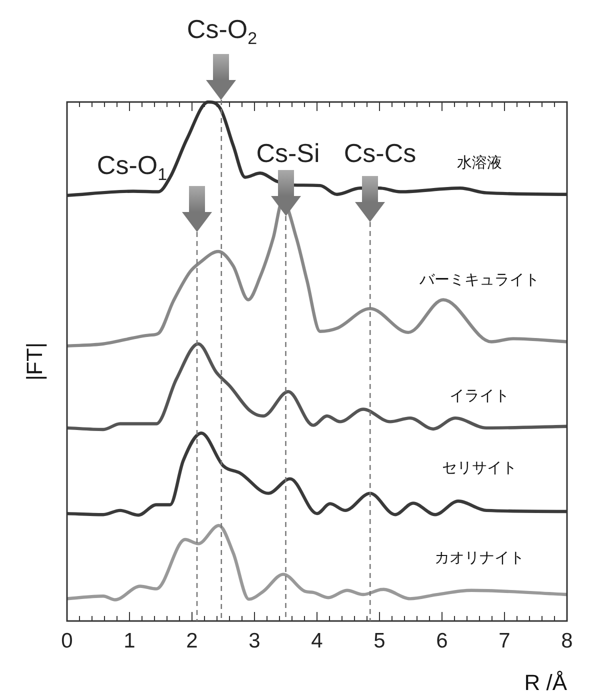 The image size is (593, 699). Describe the element at coordinates (67, 640) in the screenshot. I see `x-tick-label: 0` at that location.